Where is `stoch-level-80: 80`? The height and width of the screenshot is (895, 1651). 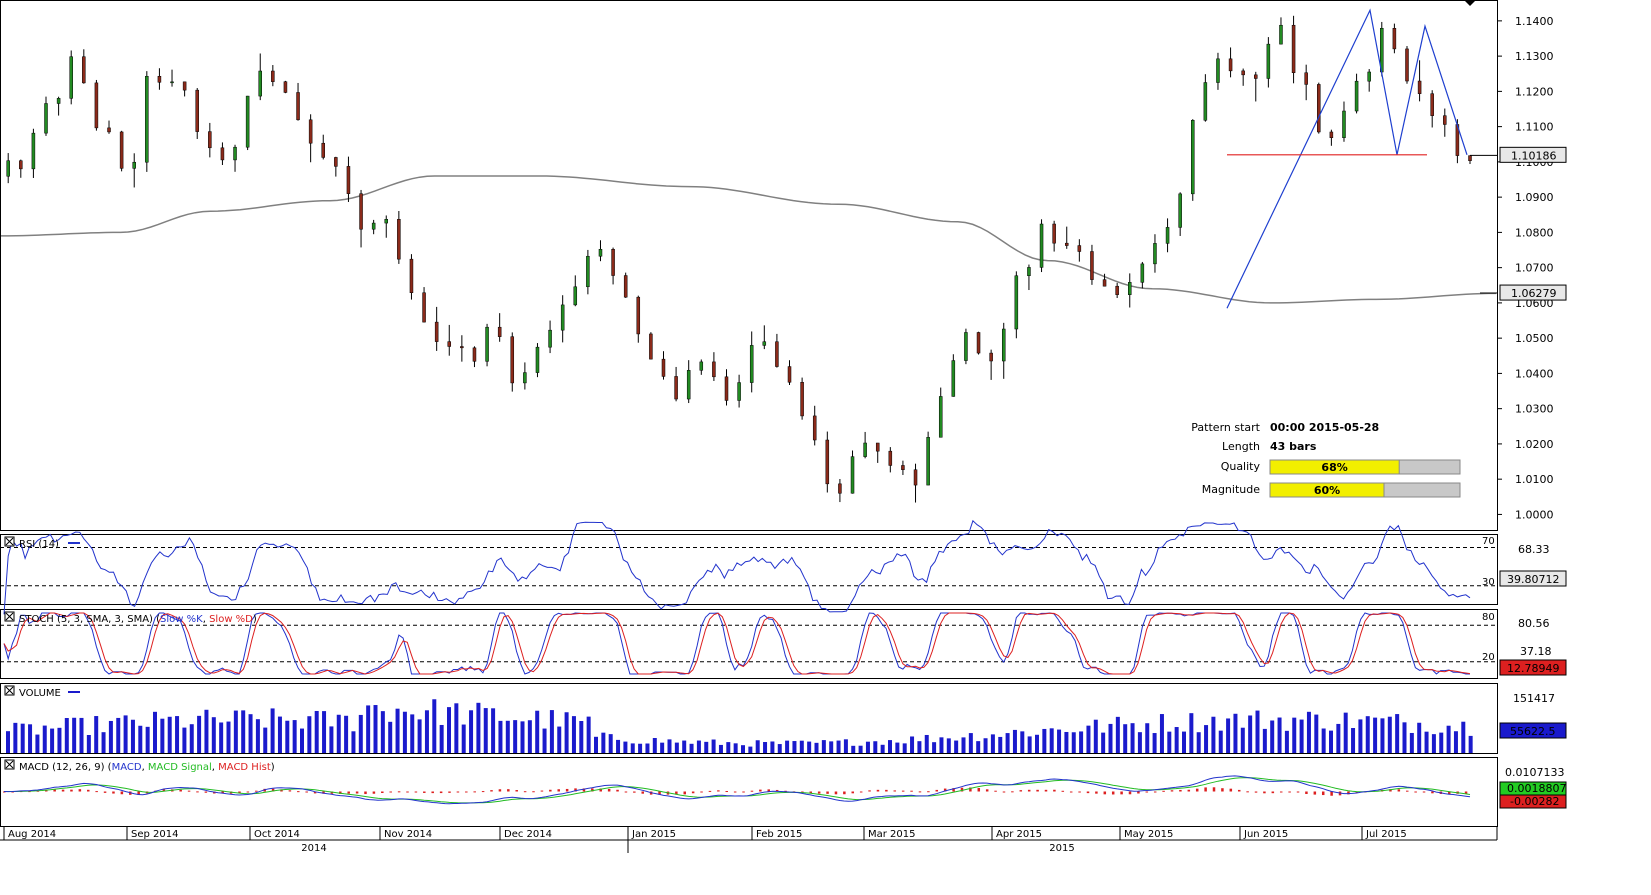 stoch-level-80: 80 is located at coordinates (1488, 617).